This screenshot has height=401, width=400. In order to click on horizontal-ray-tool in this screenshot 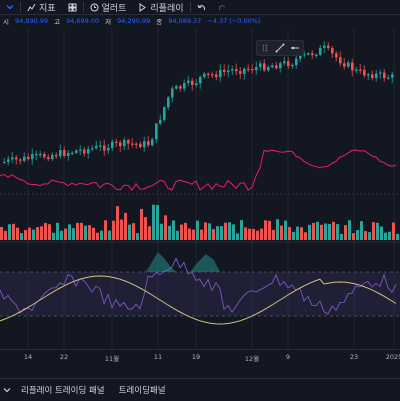, I will do `click(295, 48)`.